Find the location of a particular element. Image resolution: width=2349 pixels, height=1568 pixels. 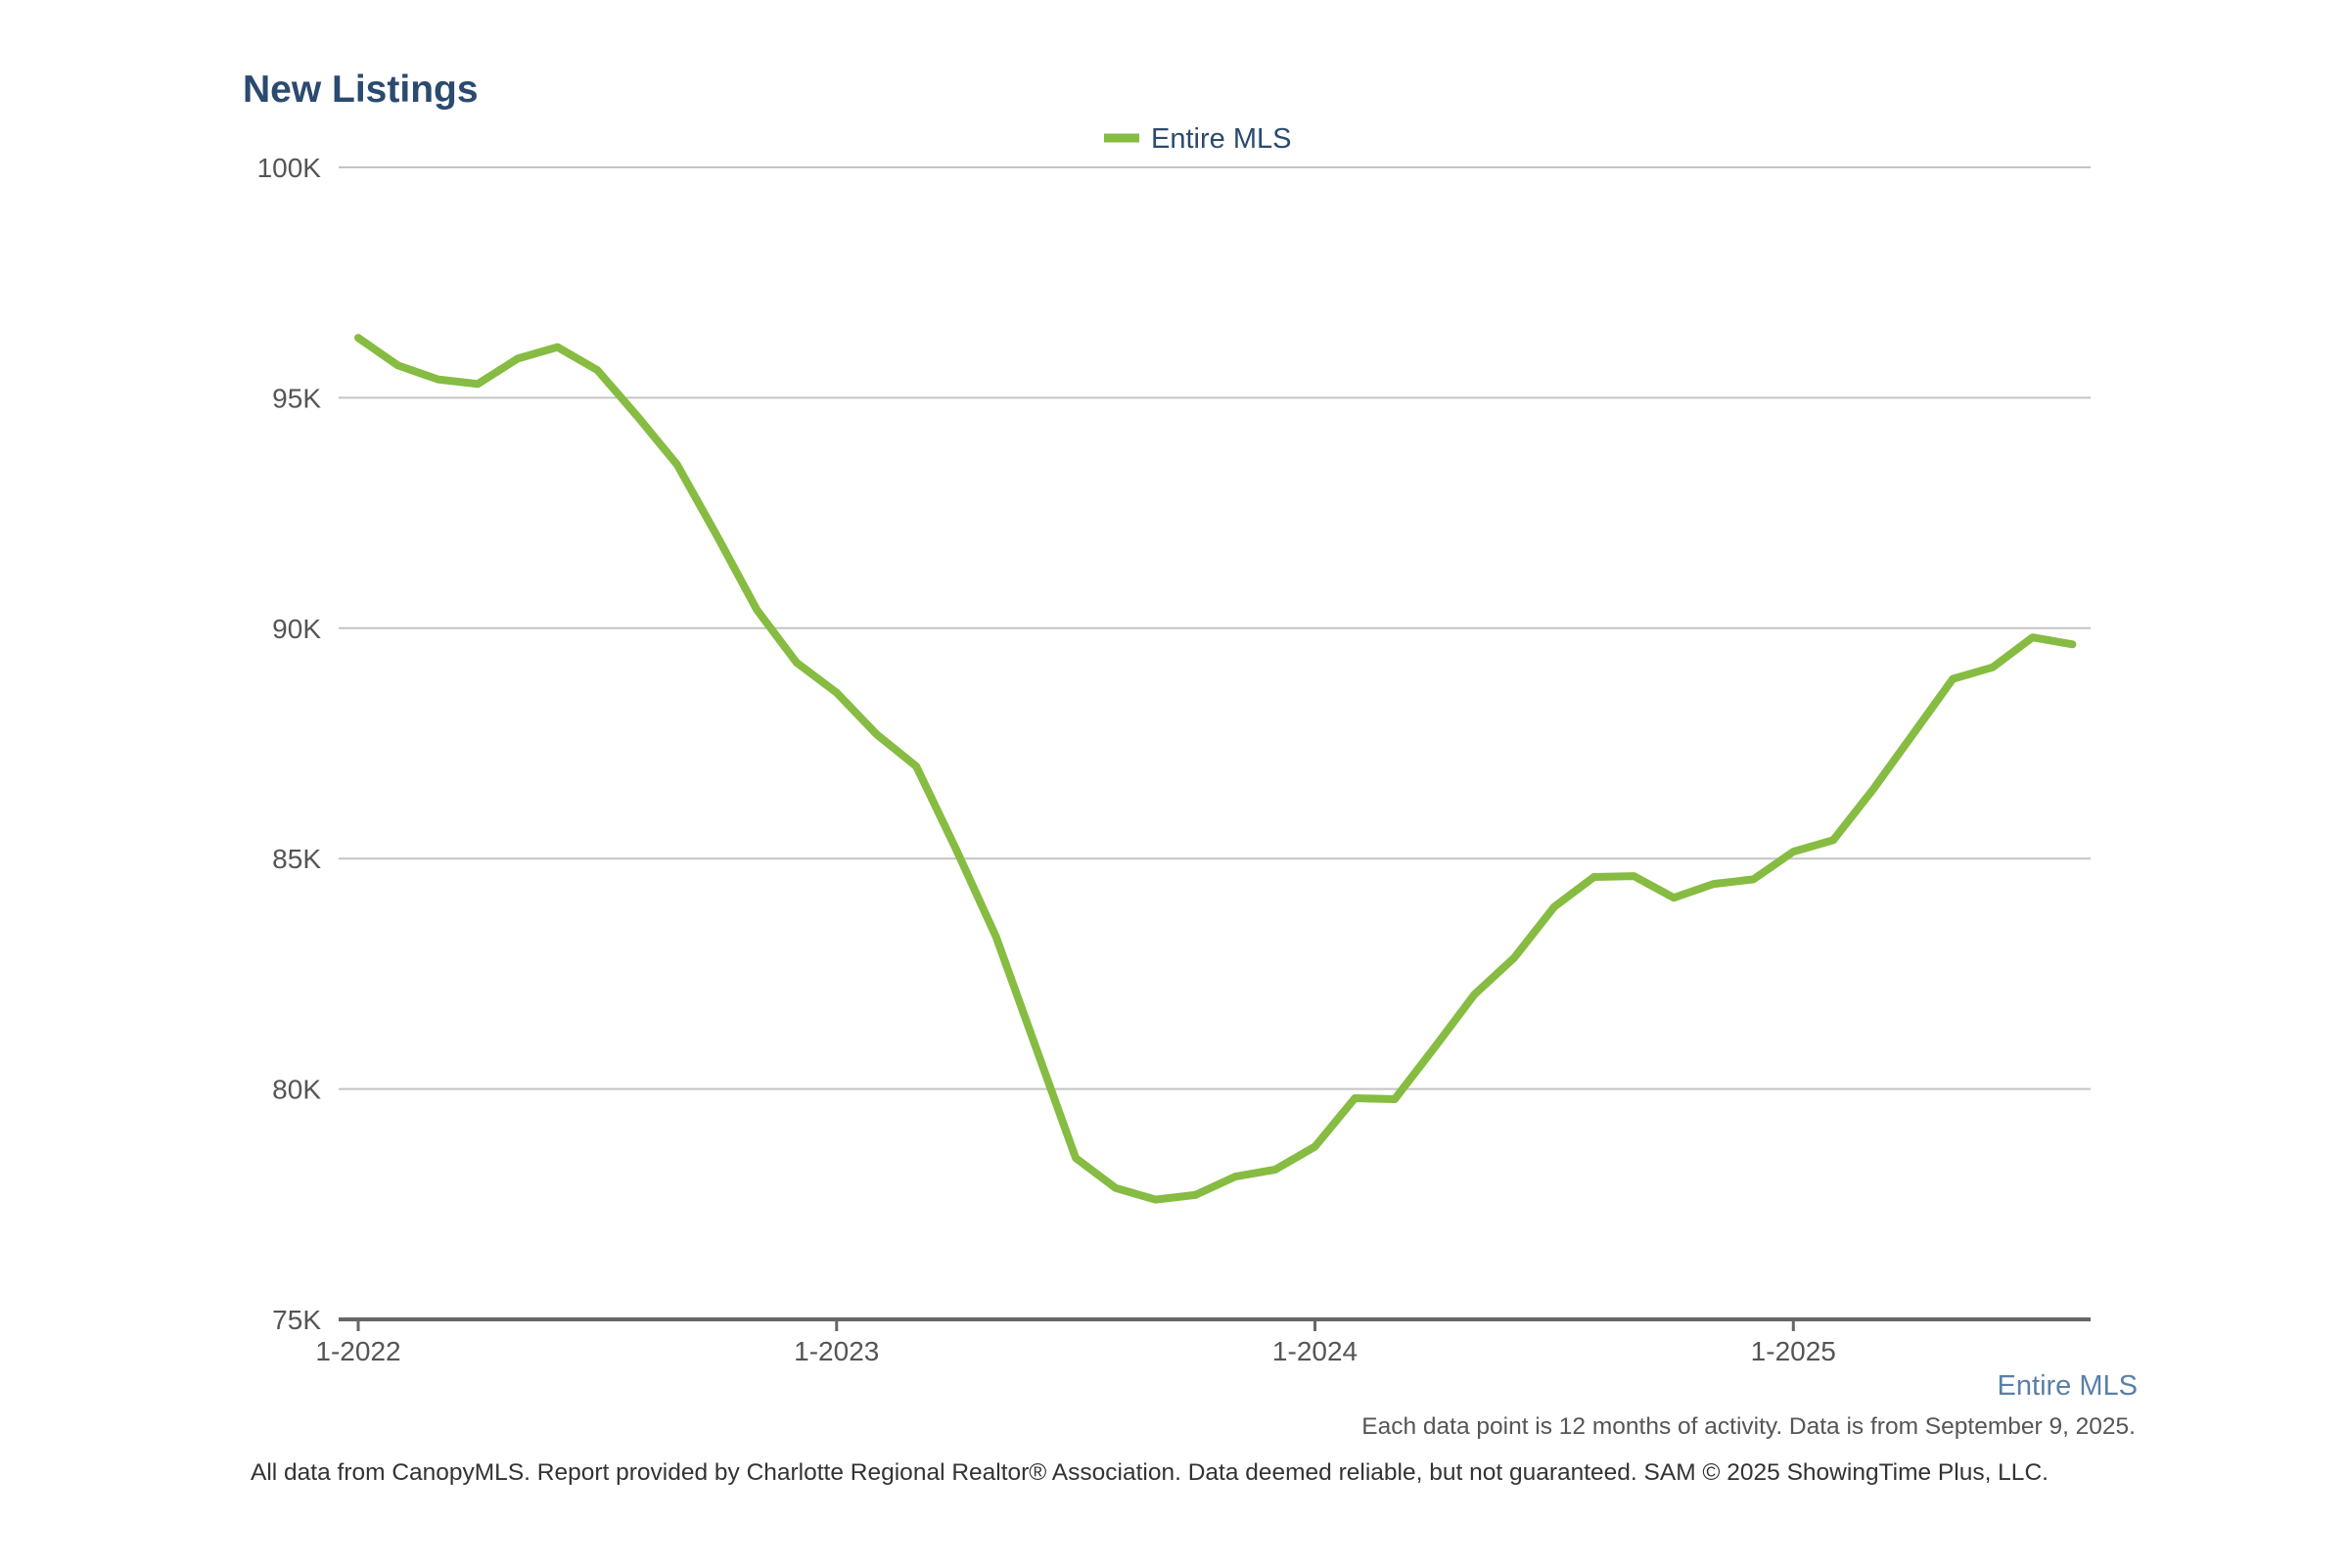

chart-title: New Listings is located at coordinates (361, 90).